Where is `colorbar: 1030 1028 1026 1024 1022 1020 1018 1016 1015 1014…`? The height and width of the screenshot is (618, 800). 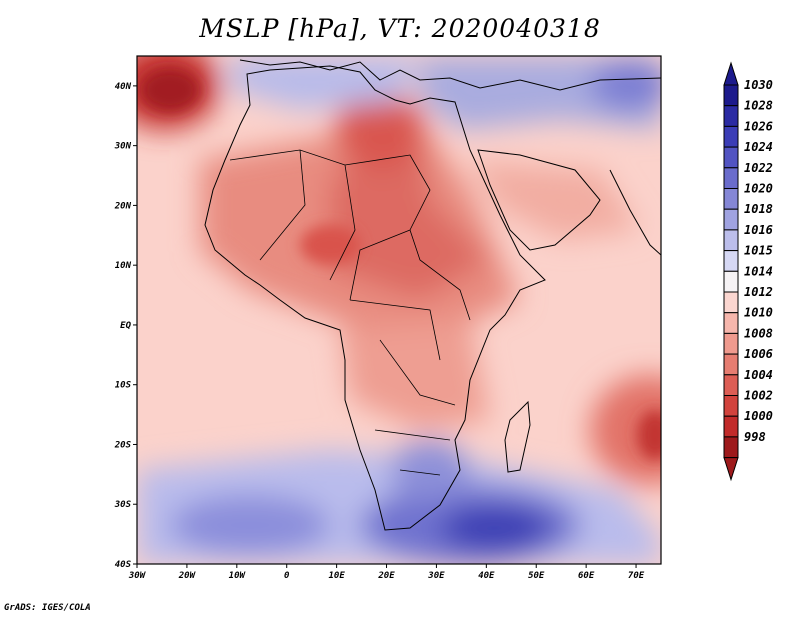 colorbar: 1030 1028 1026 1024 1022 1020 1018 1016 1015 1014… is located at coordinates (748, 271).